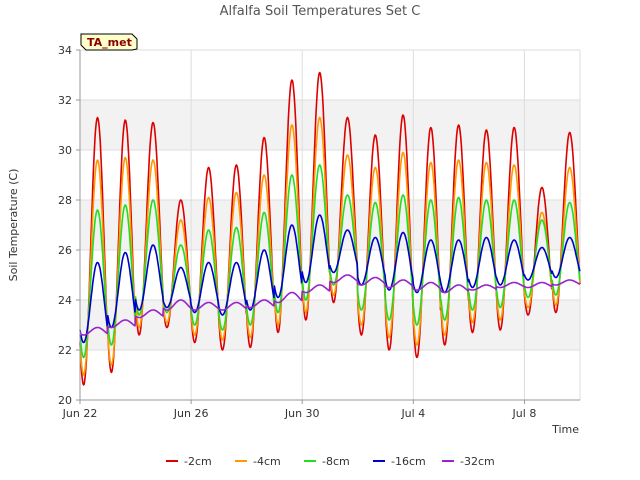 The image size is (640, 480). What do you see at coordinates (65, 300) in the screenshot?
I see `y-tick-label: 24` at bounding box center [65, 300].